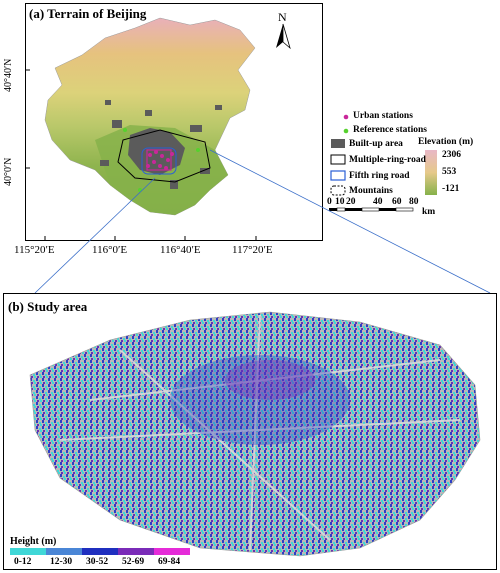  Describe the element at coordinates (387, 160) in the screenshot. I see `legend-multiple-ring: Multiple-ring-road` at that location.